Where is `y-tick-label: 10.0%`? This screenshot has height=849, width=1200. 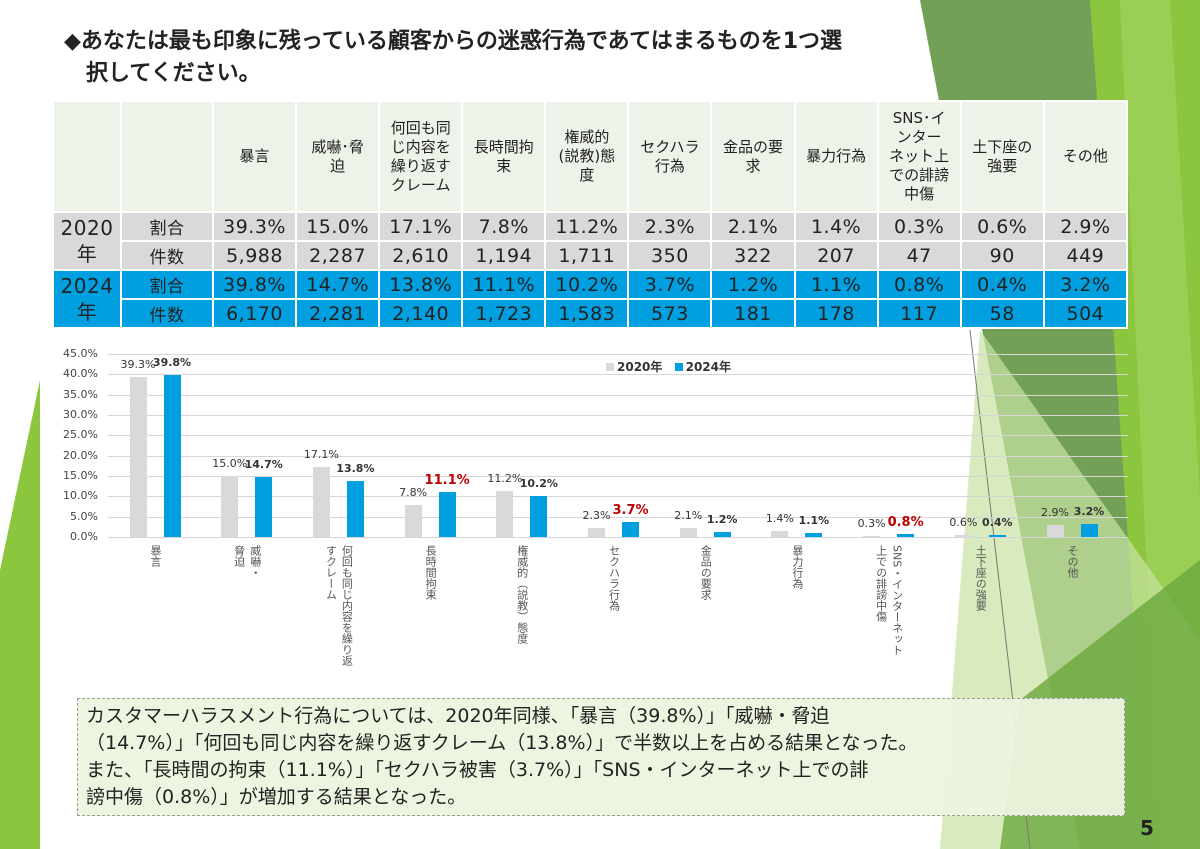 y-tick-label: 10.0% is located at coordinates (80, 496).